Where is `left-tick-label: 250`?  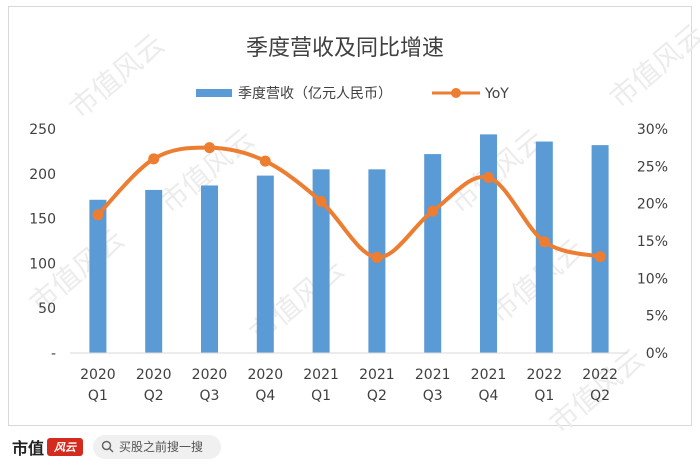
left-tick-label: 250 is located at coordinates (42, 130).